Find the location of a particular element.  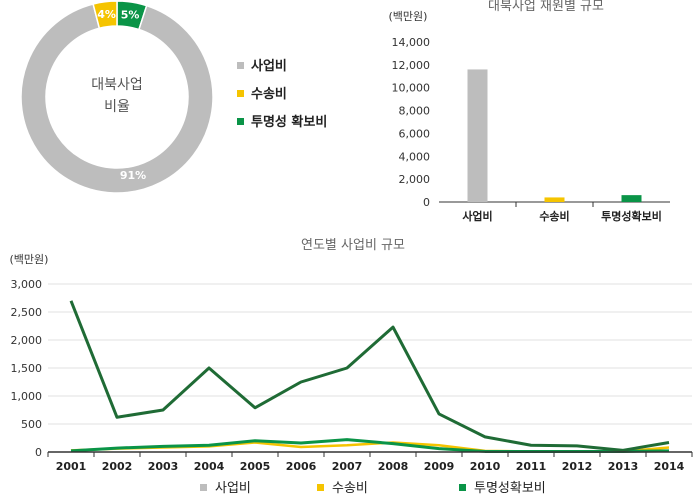

line-xtick-label-6: 2007 is located at coordinates (347, 466).